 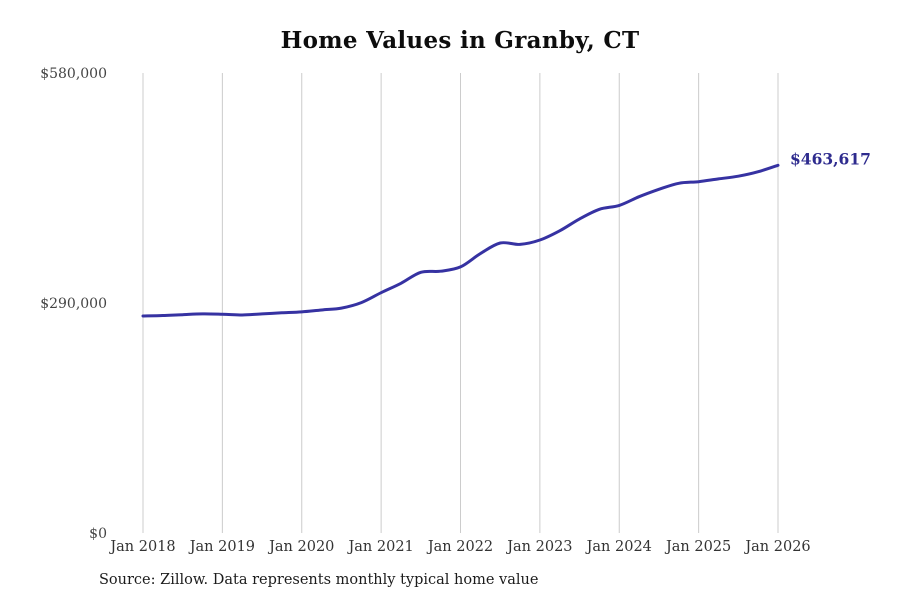 I want to click on end-value-label: $463,617, so click(x=830, y=158).